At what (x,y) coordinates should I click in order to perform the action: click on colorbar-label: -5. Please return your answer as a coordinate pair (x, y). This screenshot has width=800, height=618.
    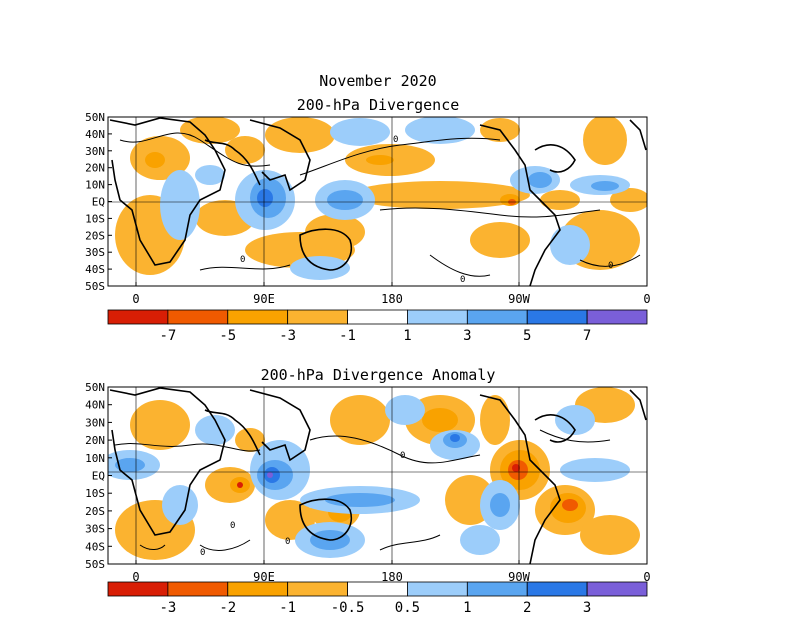
    Looking at the image, I should click on (227, 336).